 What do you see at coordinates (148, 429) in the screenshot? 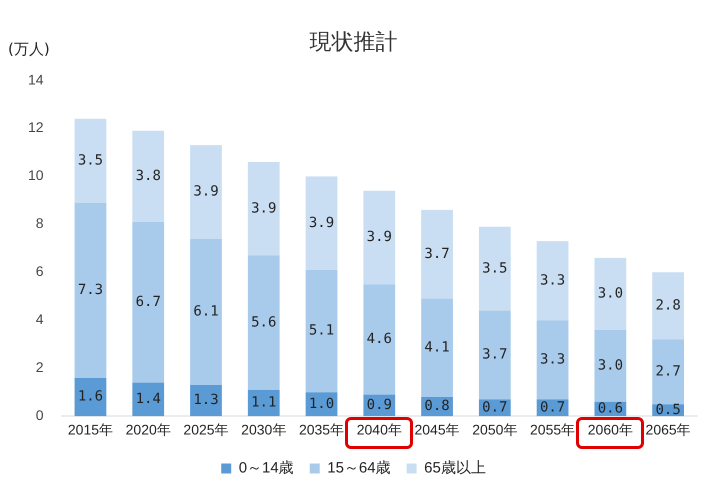
I see `x-tick-label: 2020年` at bounding box center [148, 429].